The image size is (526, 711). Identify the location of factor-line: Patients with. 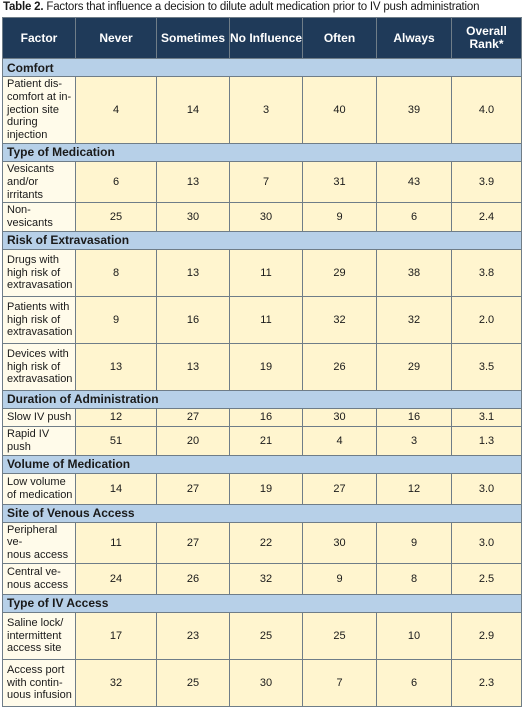
(38, 306).